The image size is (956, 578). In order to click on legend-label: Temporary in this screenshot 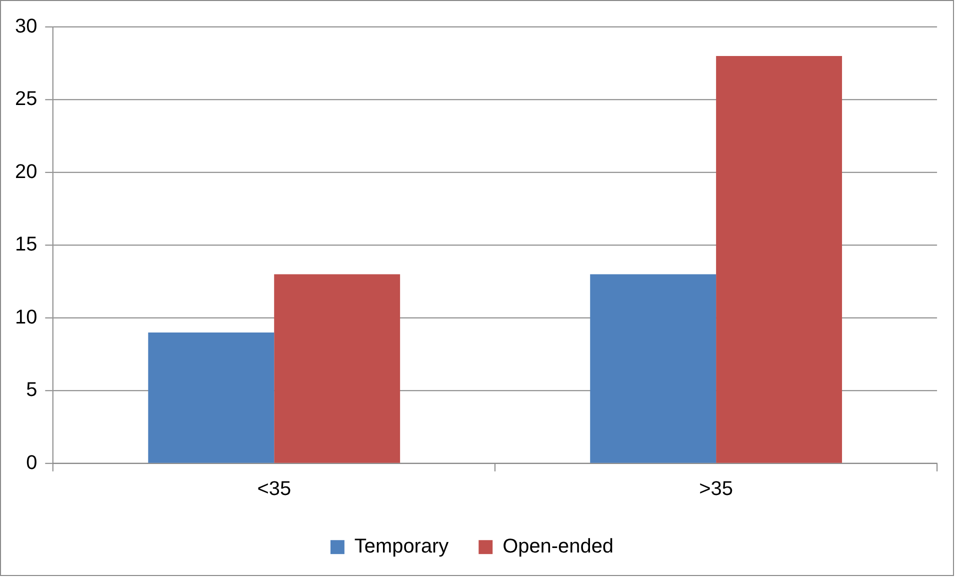, I will do `click(401, 547)`.